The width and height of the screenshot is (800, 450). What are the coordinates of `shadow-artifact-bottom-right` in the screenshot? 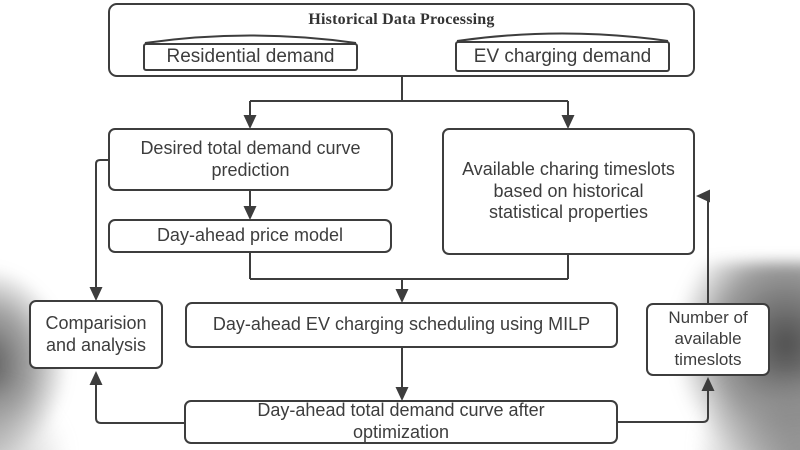 It's located at (750, 412).